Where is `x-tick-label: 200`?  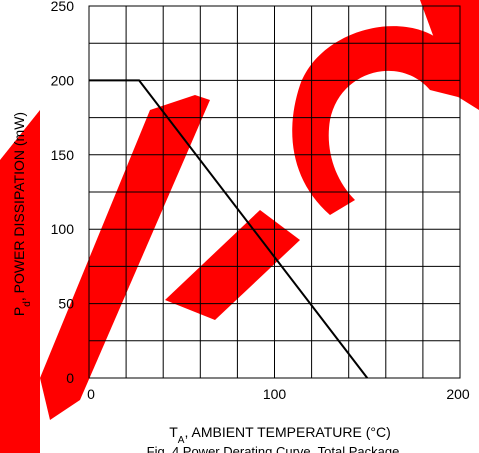 x-tick-label: 200 is located at coordinates (458, 394).